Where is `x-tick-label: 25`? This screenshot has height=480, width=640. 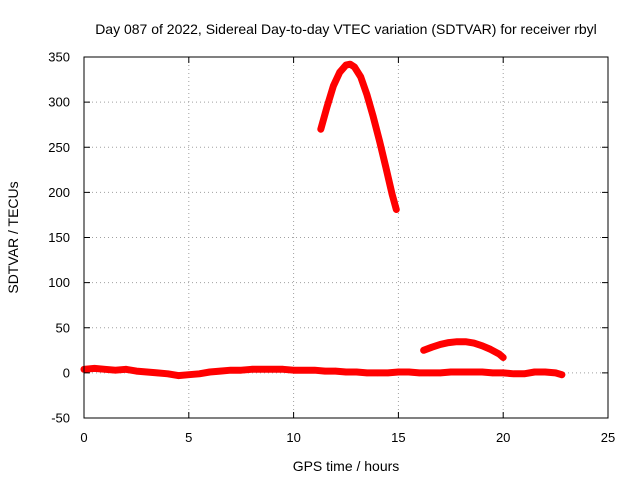 x-tick-label: 25 is located at coordinates (608, 437).